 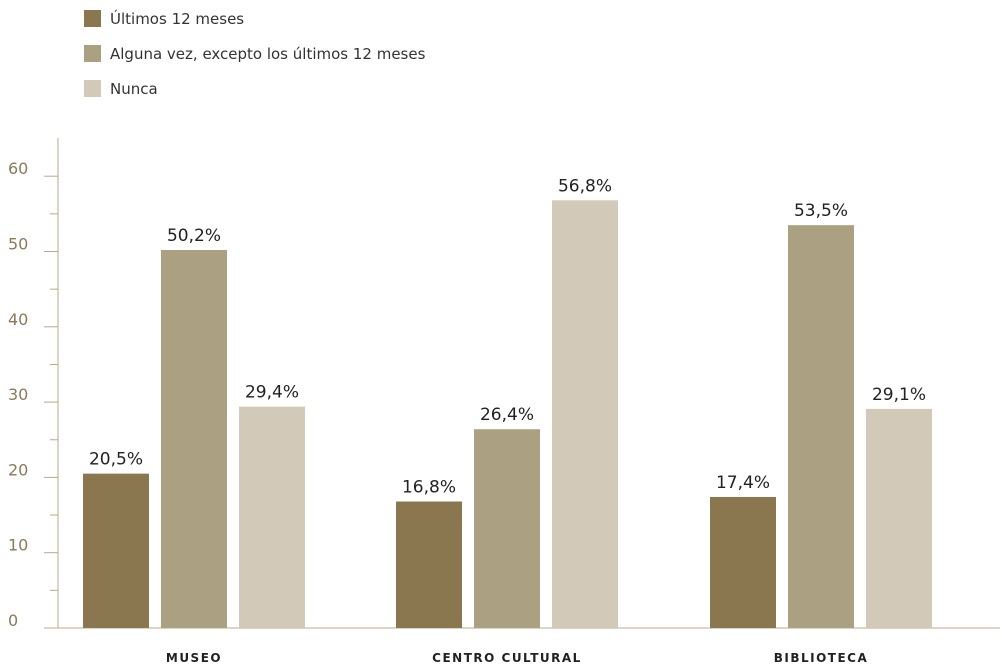 I want to click on y-tick-label: 40, so click(x=18, y=319).